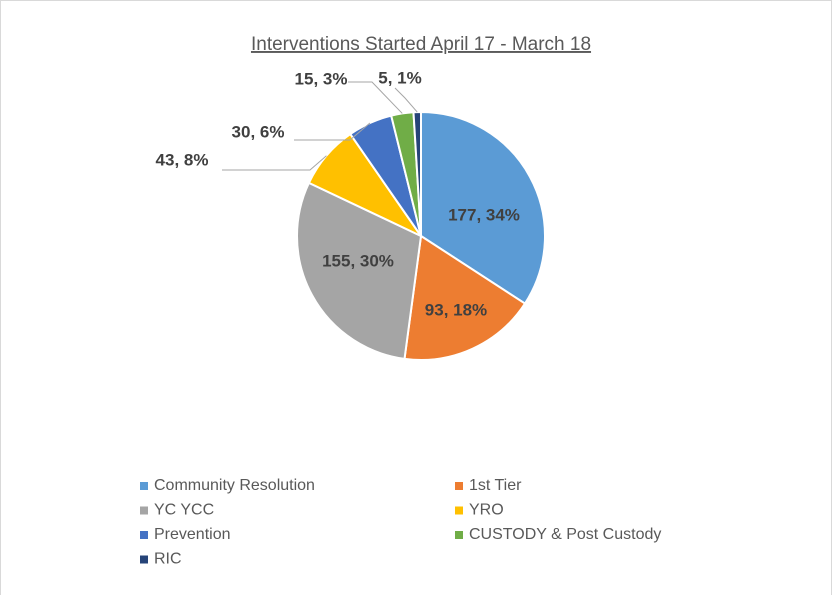 The height and width of the screenshot is (595, 832). I want to click on legend-label: YC YCC, so click(184, 510).